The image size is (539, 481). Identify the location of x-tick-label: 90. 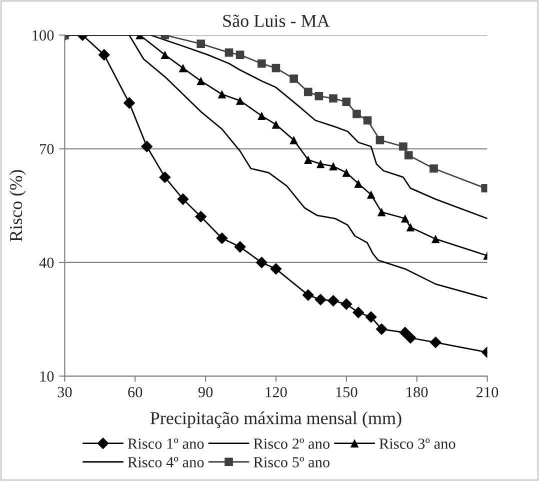
(205, 392).